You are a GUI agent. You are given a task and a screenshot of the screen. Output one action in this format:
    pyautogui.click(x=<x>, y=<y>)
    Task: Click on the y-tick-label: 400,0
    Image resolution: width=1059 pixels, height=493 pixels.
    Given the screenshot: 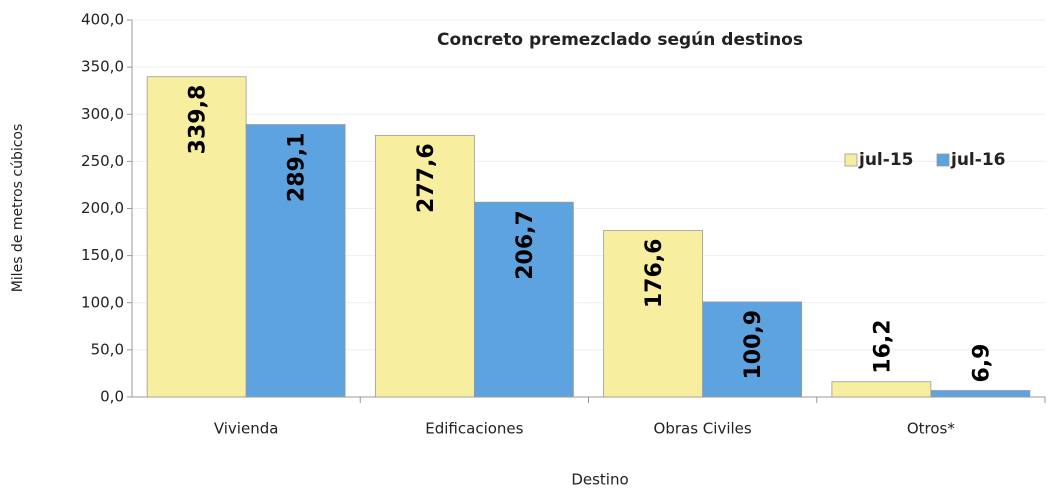 What is the action you would take?
    pyautogui.click(x=102, y=20)
    